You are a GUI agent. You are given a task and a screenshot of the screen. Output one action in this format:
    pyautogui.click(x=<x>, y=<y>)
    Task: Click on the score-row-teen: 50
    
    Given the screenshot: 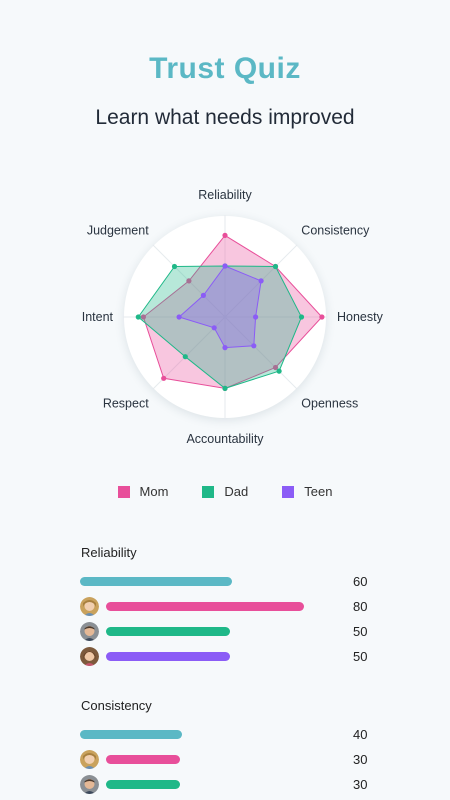 What is the action you would take?
    pyautogui.click(x=225, y=657)
    